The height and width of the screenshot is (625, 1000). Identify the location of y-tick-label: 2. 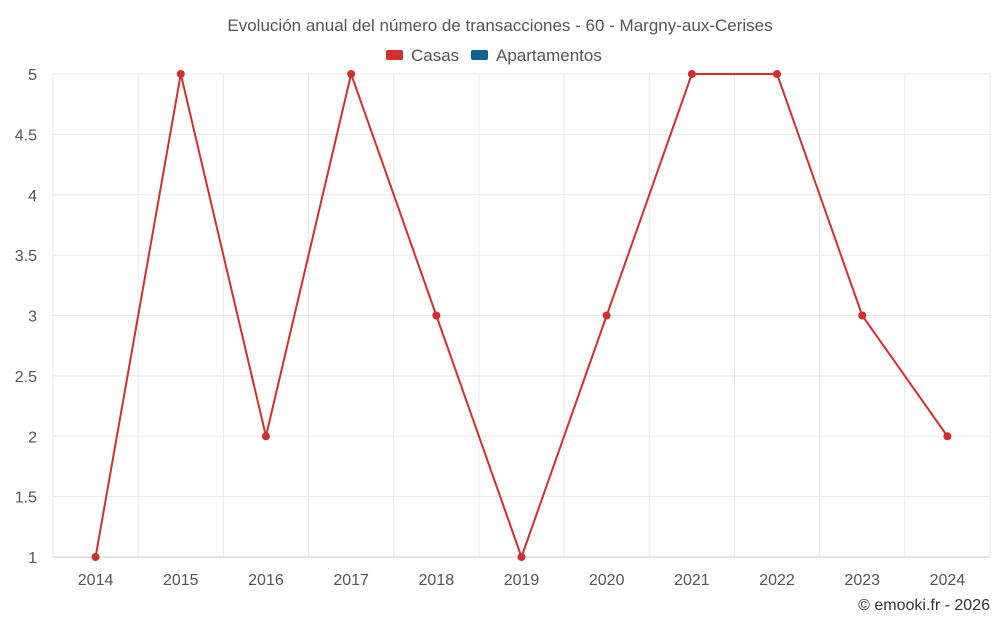
(32, 437).